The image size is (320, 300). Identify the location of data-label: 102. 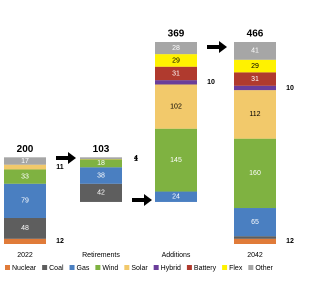
(176, 106).